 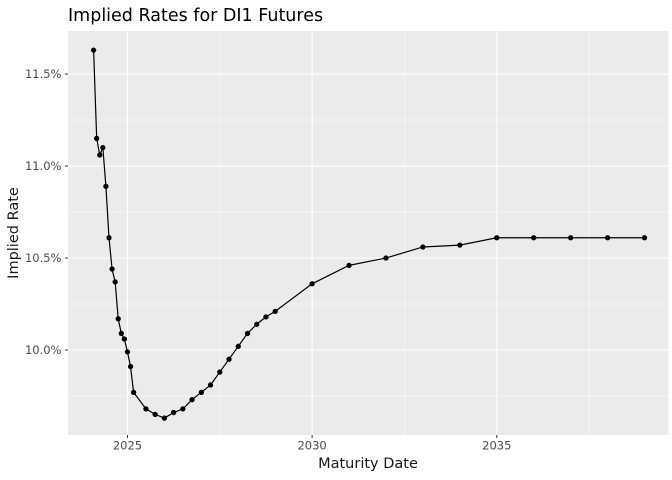 What do you see at coordinates (496, 446) in the screenshot?
I see `x-tick-label: 2035` at bounding box center [496, 446].